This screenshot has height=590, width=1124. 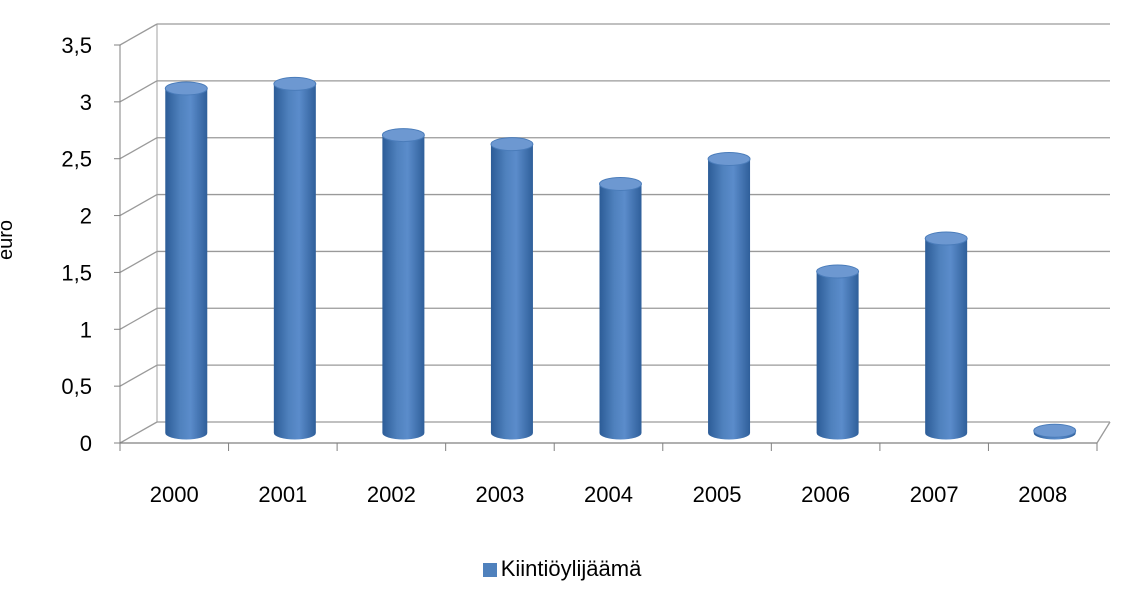 I want to click on x-tick-label: 2008, so click(x=1042, y=494).